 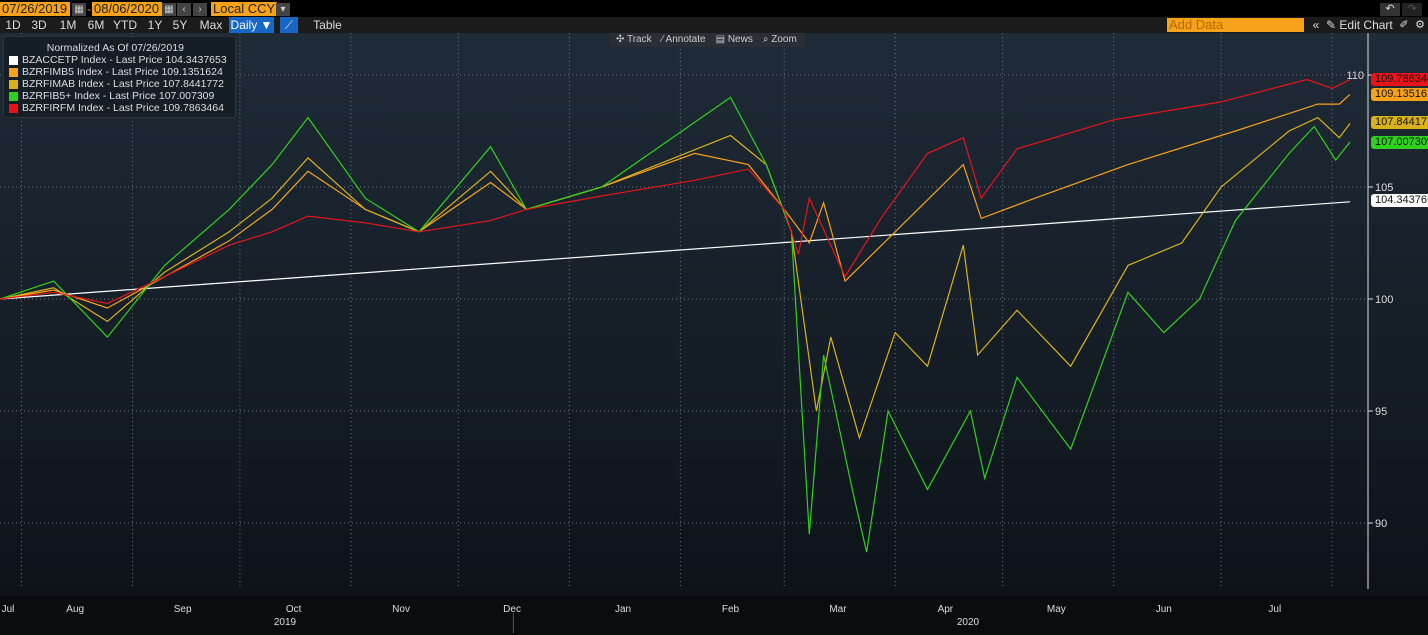 What do you see at coordinates (1355, 76) in the screenshot?
I see `y-tick-label: 110` at bounding box center [1355, 76].